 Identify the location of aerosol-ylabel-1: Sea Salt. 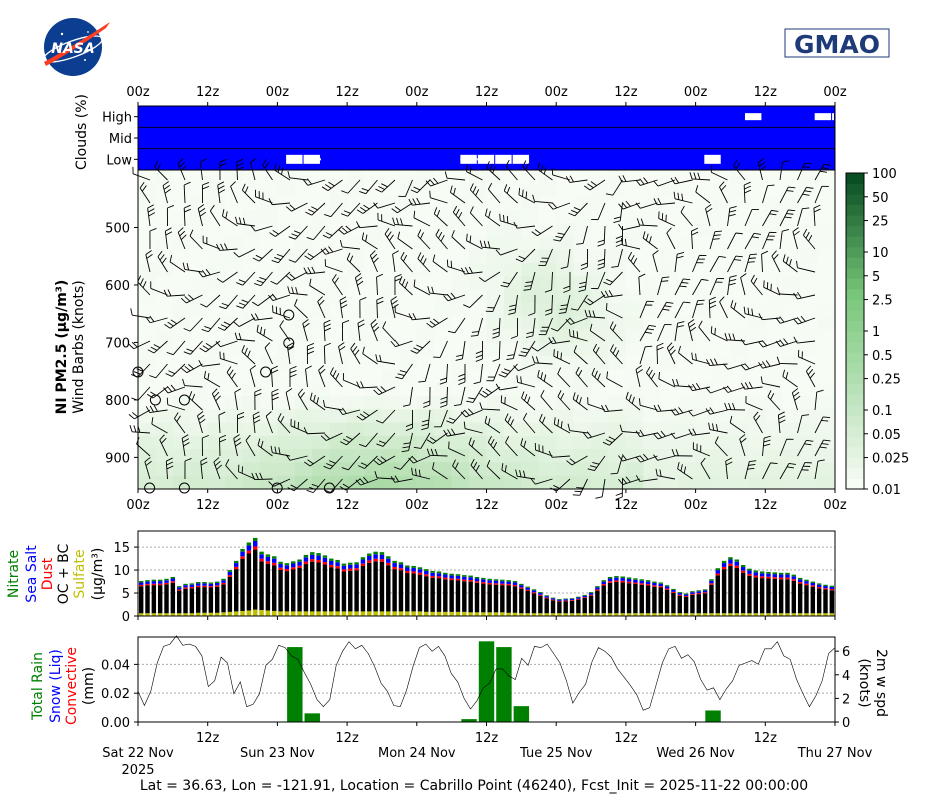
(32, 574).